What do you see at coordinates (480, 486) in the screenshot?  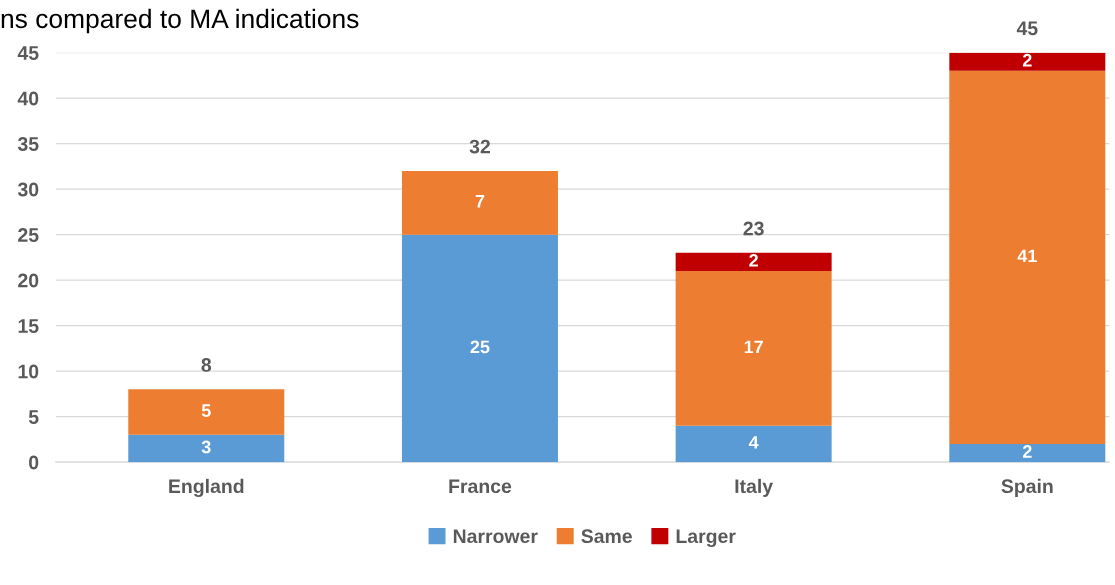 I see `x-tick-label: France` at bounding box center [480, 486].